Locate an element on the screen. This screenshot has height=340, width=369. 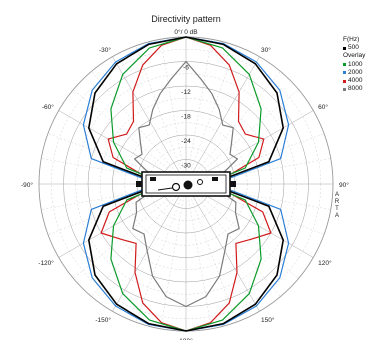
angle-tick-label: 120° is located at coordinates (325, 263).